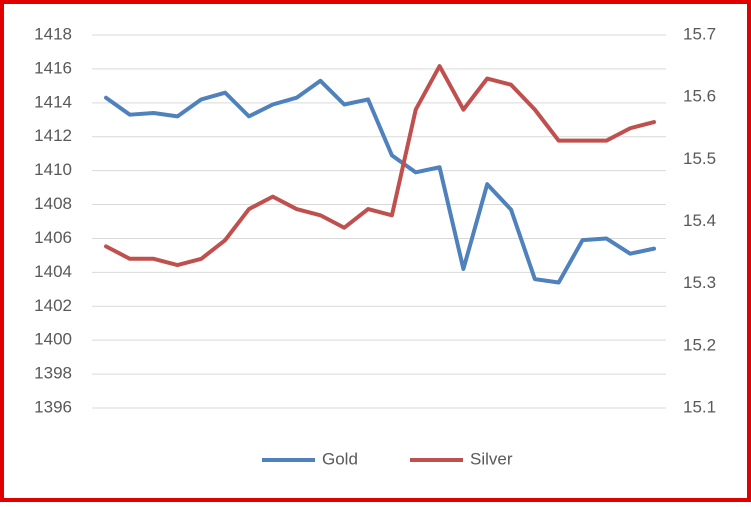 This screenshot has width=751, height=507. What do you see at coordinates (53, 406) in the screenshot?
I see `y-tick-label: 1396` at bounding box center [53, 406].